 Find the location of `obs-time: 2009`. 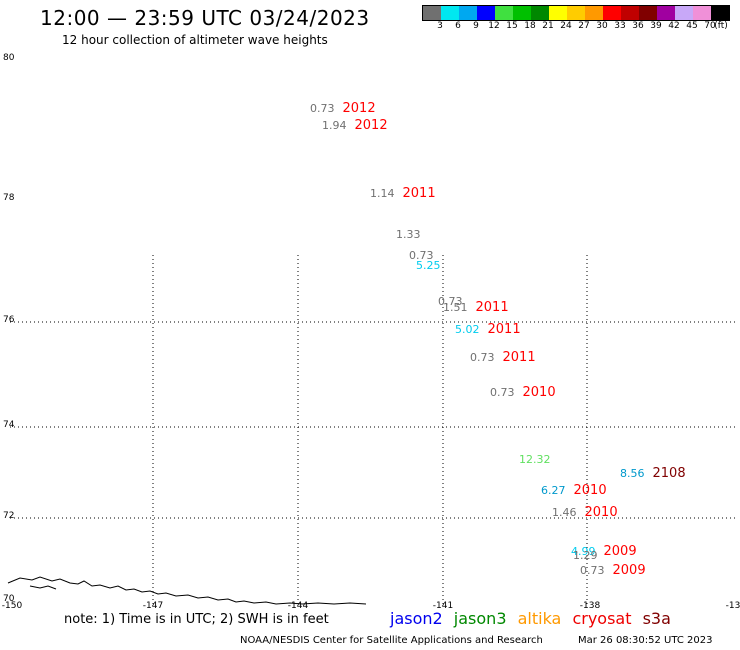

obs-time: 2009 is located at coordinates (620, 551).